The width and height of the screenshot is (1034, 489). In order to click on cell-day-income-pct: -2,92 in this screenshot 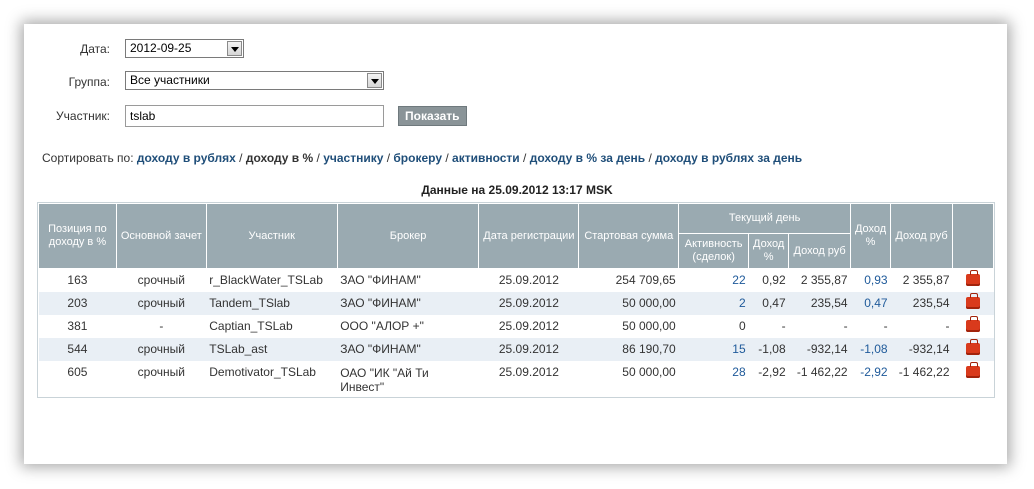, I will do `click(768, 378)`.